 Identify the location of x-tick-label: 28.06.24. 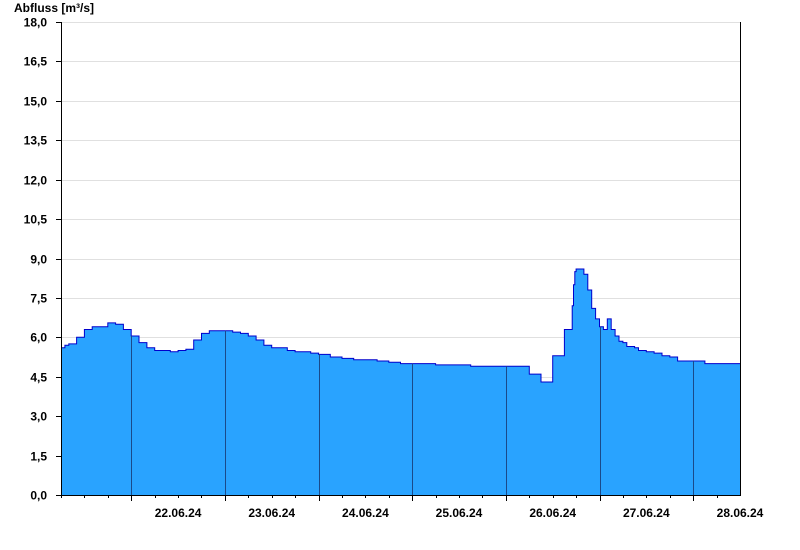
(740, 513).